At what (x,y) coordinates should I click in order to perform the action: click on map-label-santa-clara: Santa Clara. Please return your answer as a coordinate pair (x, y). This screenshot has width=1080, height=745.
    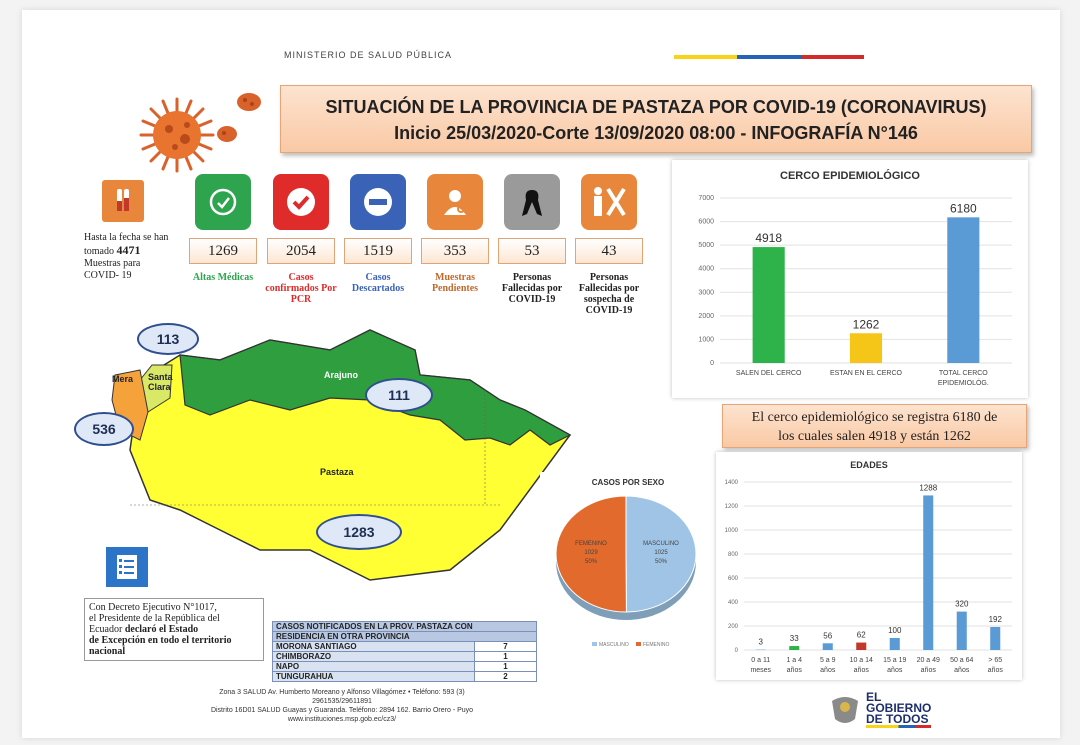
    Looking at the image, I should click on (160, 382).